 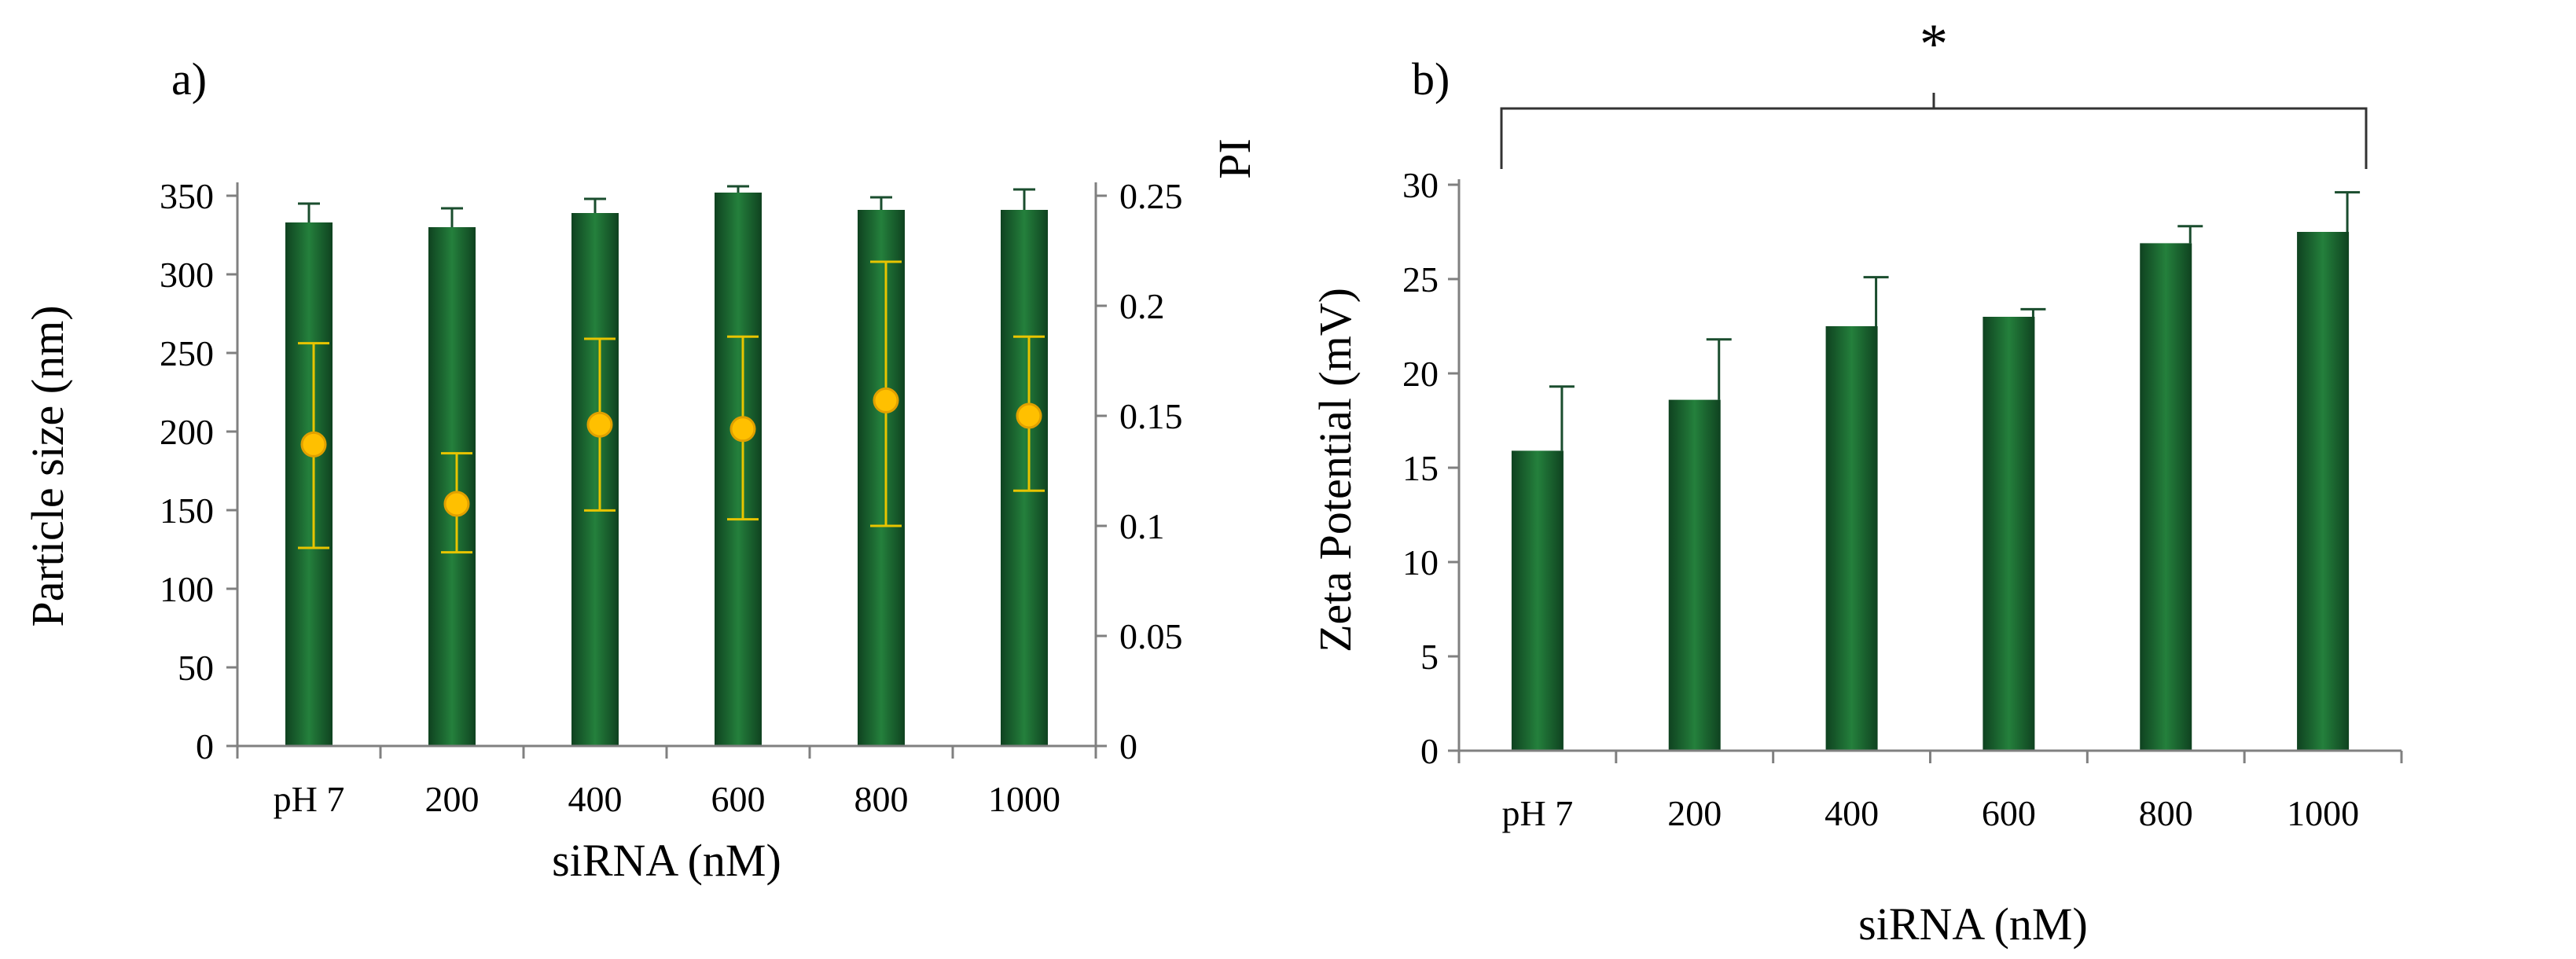 I want to click on panel-a-x-tick-label: 1000, so click(x=1024, y=799).